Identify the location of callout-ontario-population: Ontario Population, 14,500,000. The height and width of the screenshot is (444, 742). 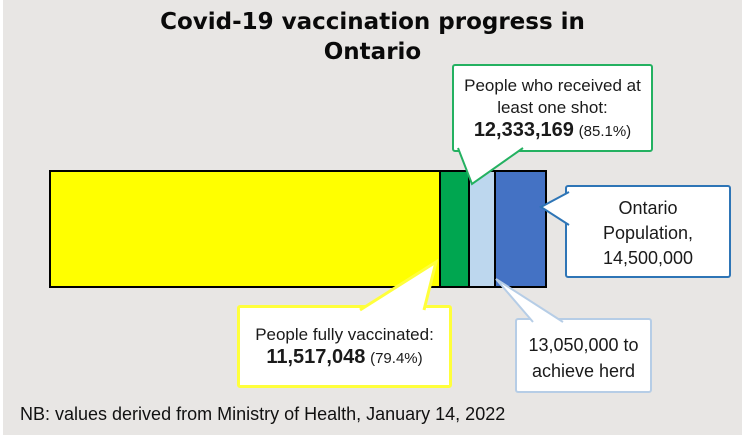
(648, 231).